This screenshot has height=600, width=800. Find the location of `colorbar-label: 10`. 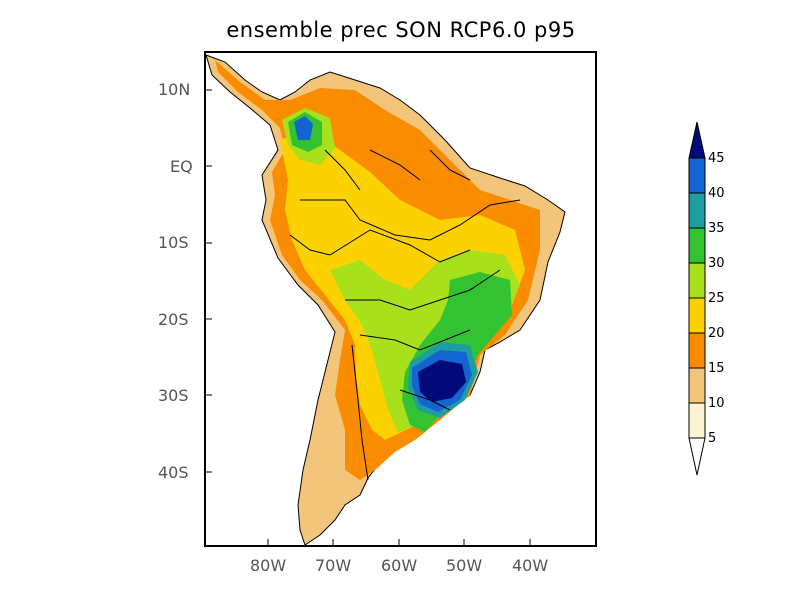

colorbar-label: 10 is located at coordinates (716, 403).